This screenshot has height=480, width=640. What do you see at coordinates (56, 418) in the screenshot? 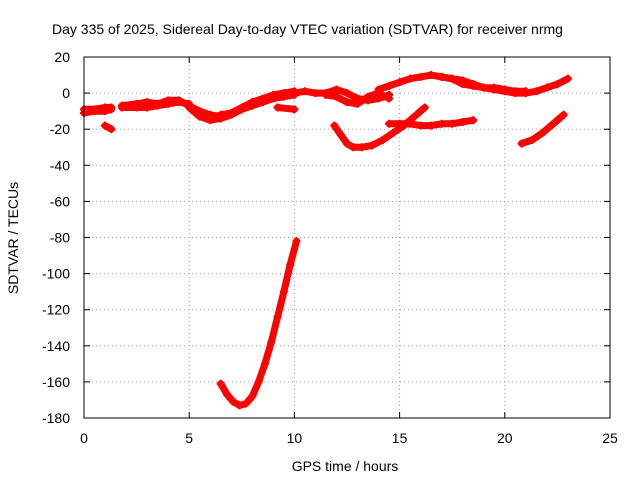
I see `y-tick-label: -180` at bounding box center [56, 418].